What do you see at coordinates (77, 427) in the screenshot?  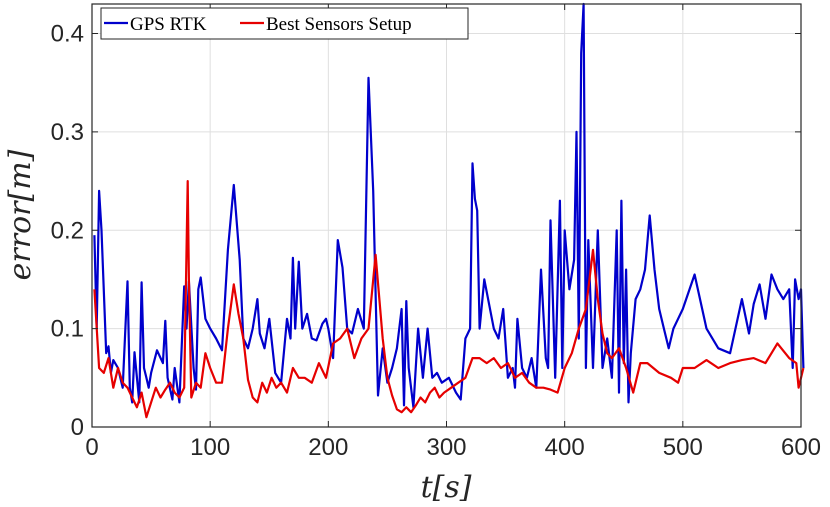 I see `y-tick-label-0: 0` at bounding box center [77, 427].